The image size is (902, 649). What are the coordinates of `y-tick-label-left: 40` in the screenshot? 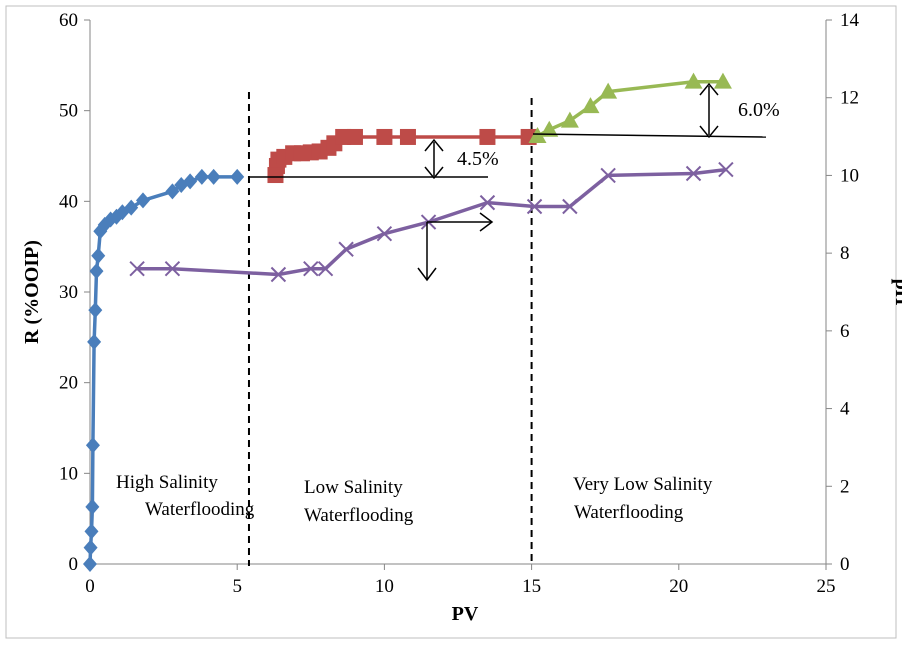 It's located at (68, 201).